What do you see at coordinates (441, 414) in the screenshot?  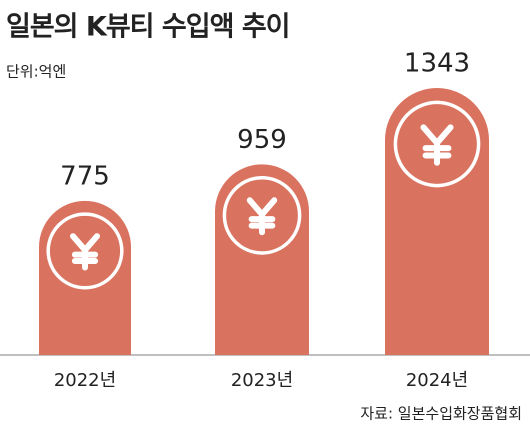 I see `source: 자료: 일본수입화장품협회` at bounding box center [441, 414].